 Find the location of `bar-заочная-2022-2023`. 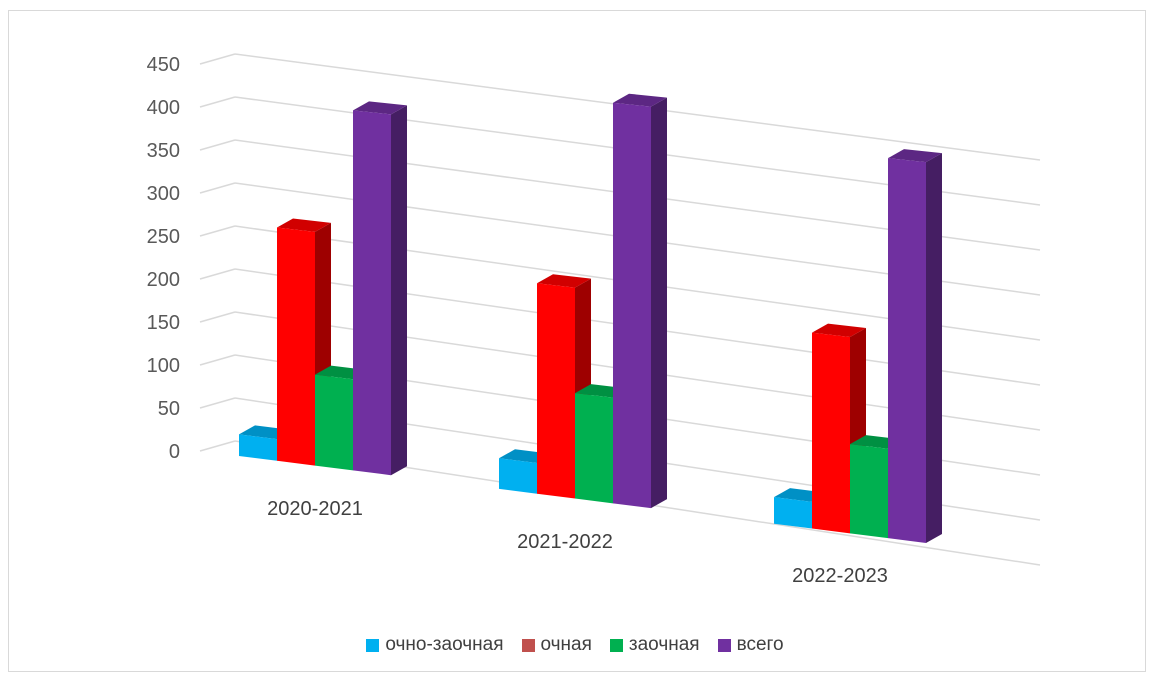

bar-заочная-2022-2023 is located at coordinates (869, 491).